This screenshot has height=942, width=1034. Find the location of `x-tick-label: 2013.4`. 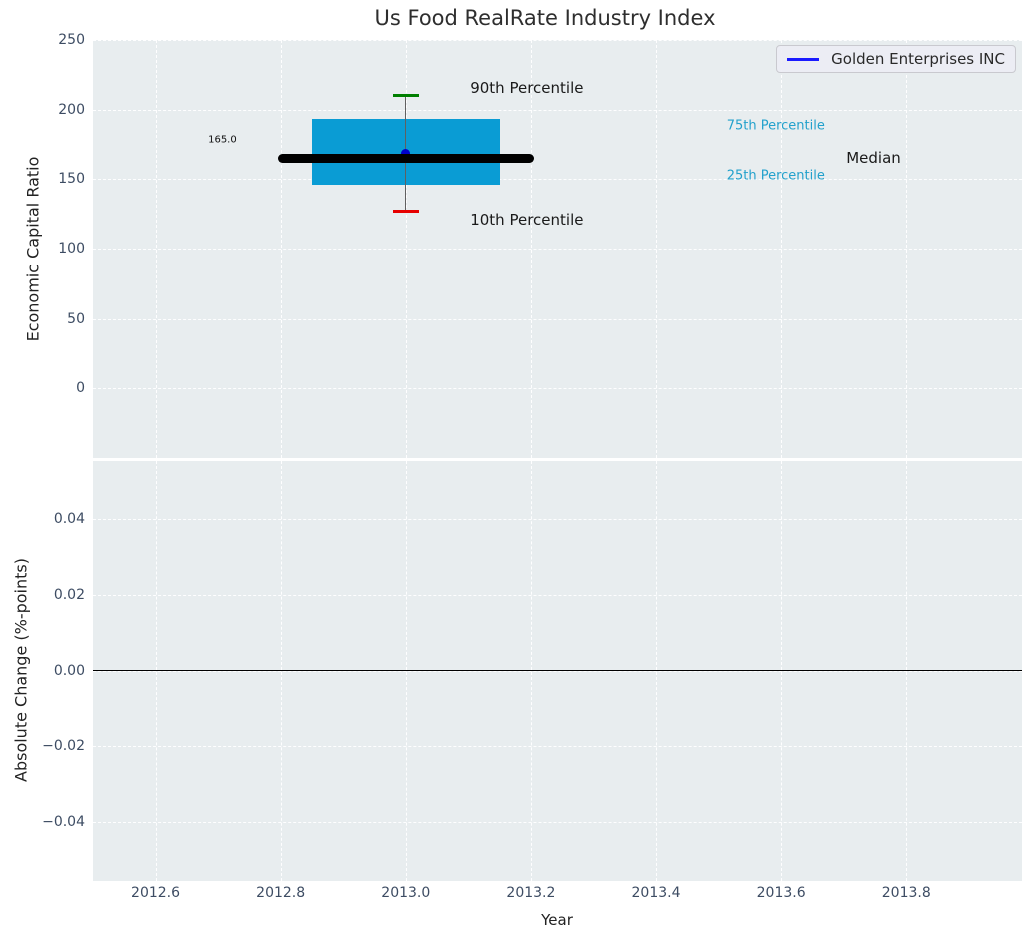

x-tick-label: 2013.4 is located at coordinates (656, 893).